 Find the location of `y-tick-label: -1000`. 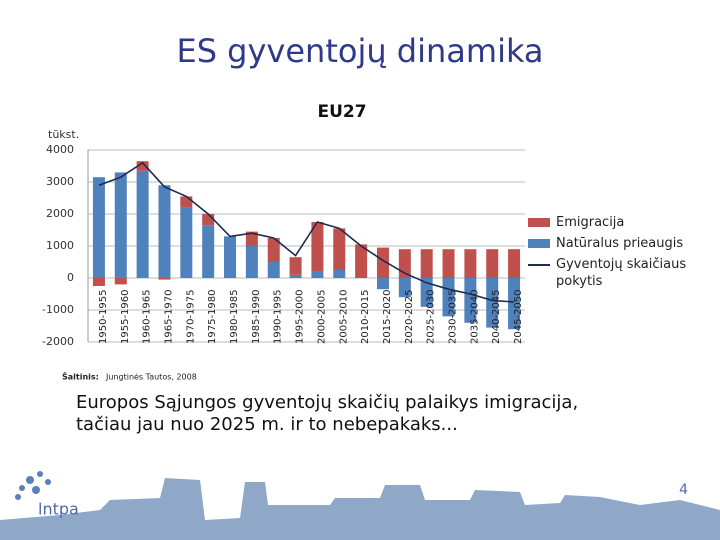

y-tick-label: -1000 is located at coordinates (58, 309).